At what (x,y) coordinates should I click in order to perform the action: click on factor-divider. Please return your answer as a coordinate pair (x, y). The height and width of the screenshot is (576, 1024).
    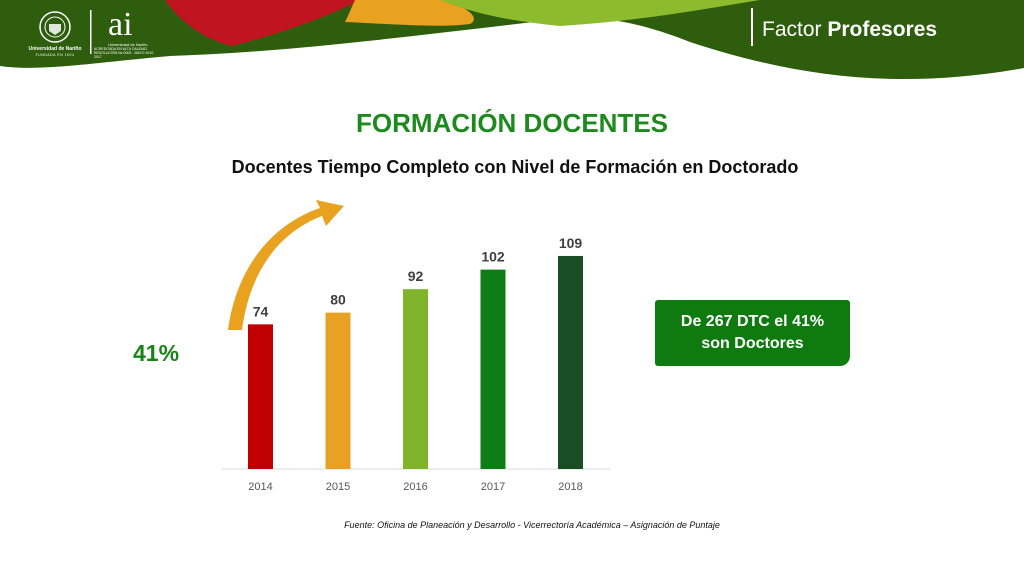
    Looking at the image, I should click on (752, 27).